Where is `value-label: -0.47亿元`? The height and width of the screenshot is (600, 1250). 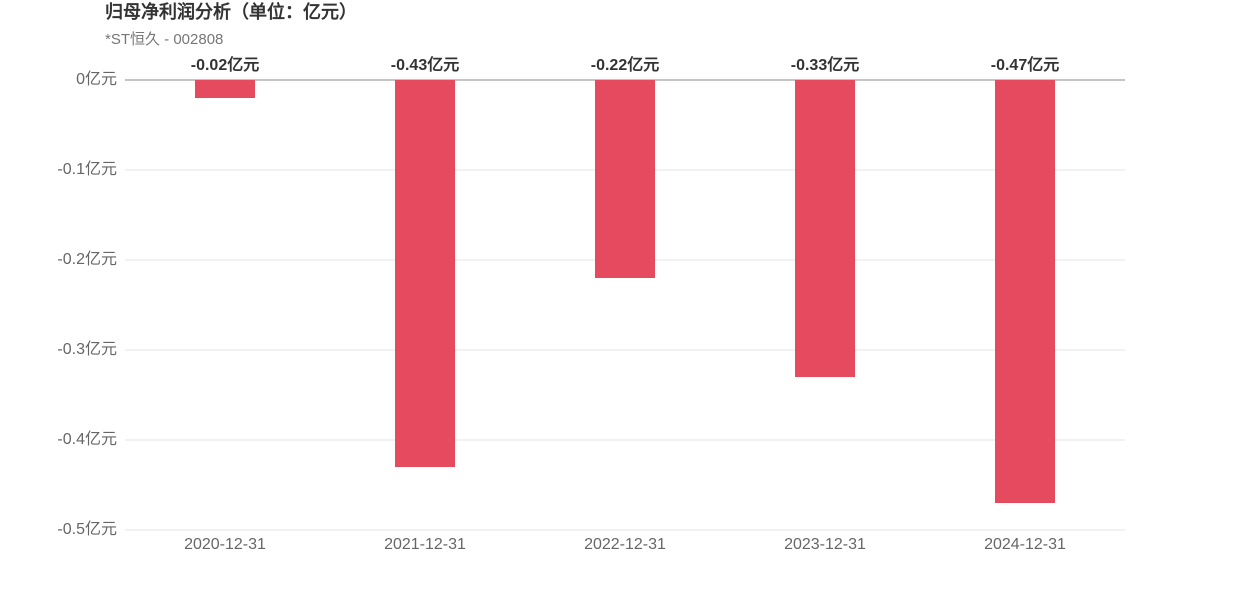
value-label: -0.47亿元 is located at coordinates (1025, 64).